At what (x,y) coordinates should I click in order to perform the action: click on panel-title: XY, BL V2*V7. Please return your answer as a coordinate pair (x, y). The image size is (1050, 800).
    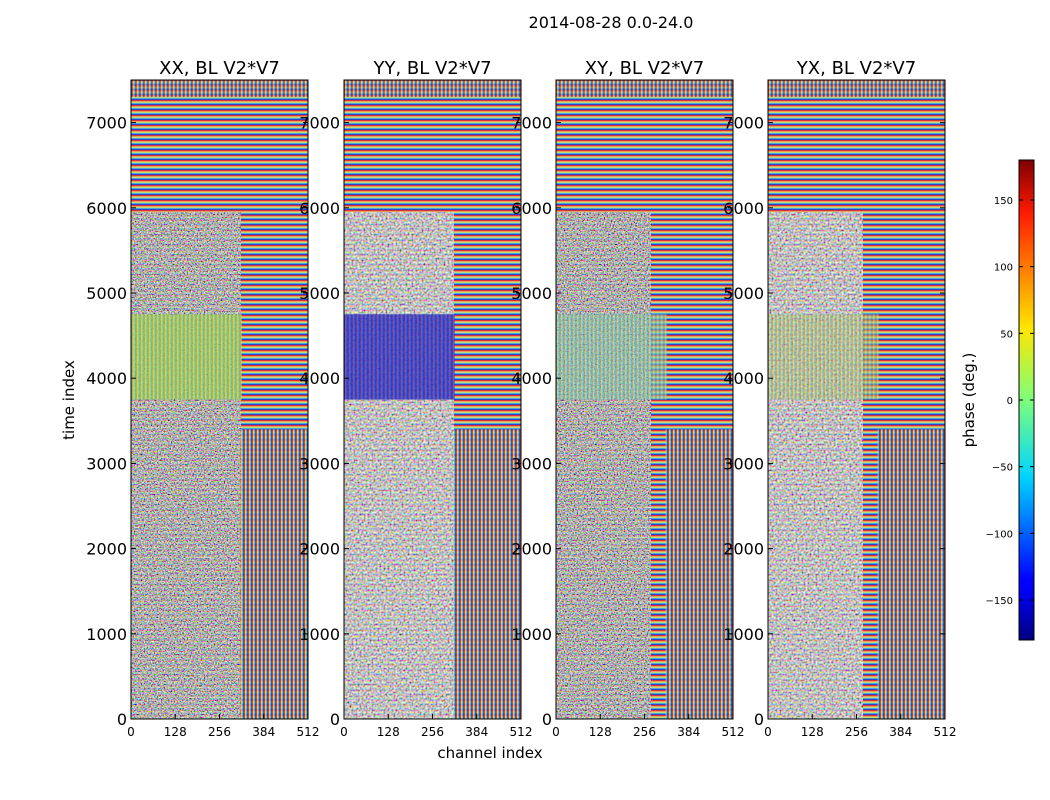
    Looking at the image, I should click on (644, 68).